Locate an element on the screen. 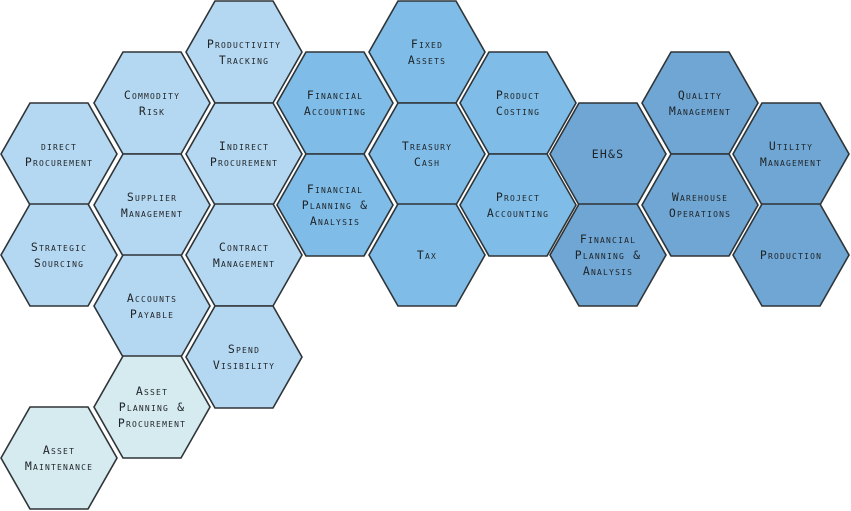 The width and height of the screenshot is (851, 511). hex-financial-accounting: Financial Accounting is located at coordinates (335, 103).